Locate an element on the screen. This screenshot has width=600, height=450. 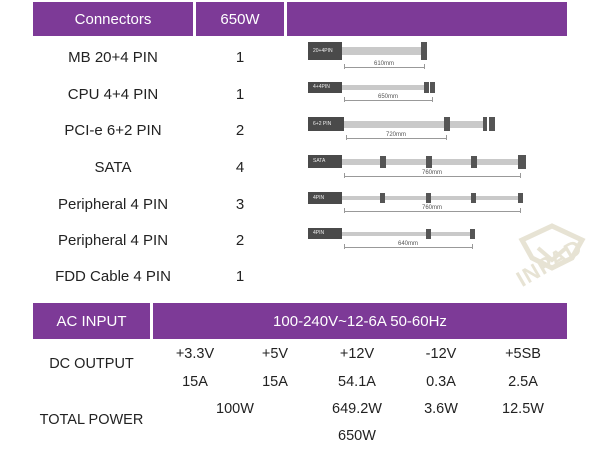
cable-diagram-peripheral-b: 4PIN 640mm is located at coordinates (393, 242).